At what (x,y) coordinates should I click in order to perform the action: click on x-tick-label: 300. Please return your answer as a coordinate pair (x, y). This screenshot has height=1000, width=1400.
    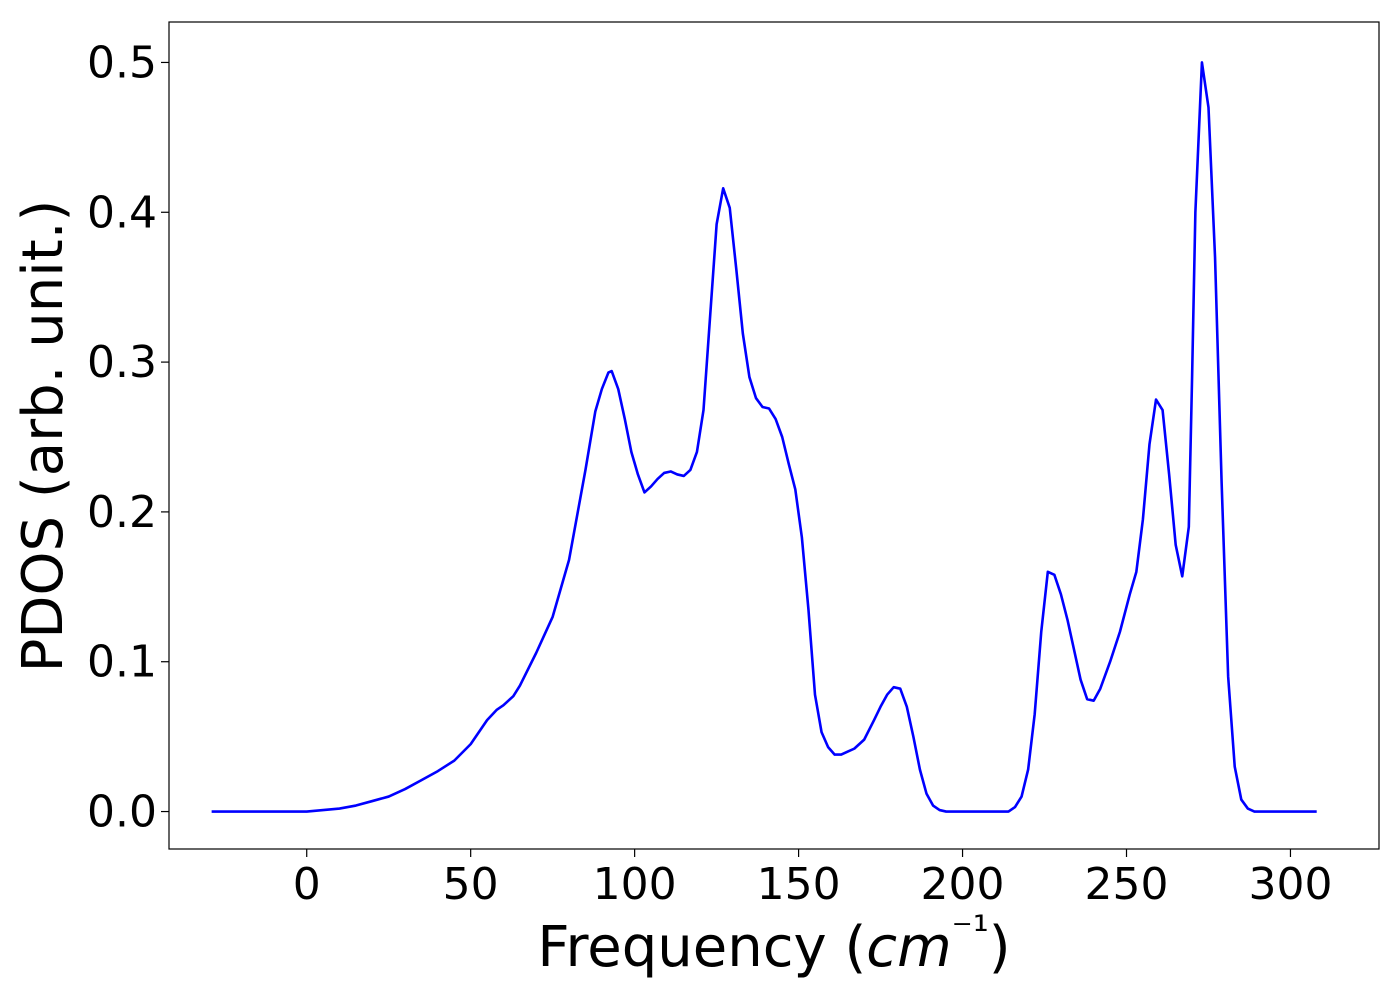
    Looking at the image, I should click on (1290, 884).